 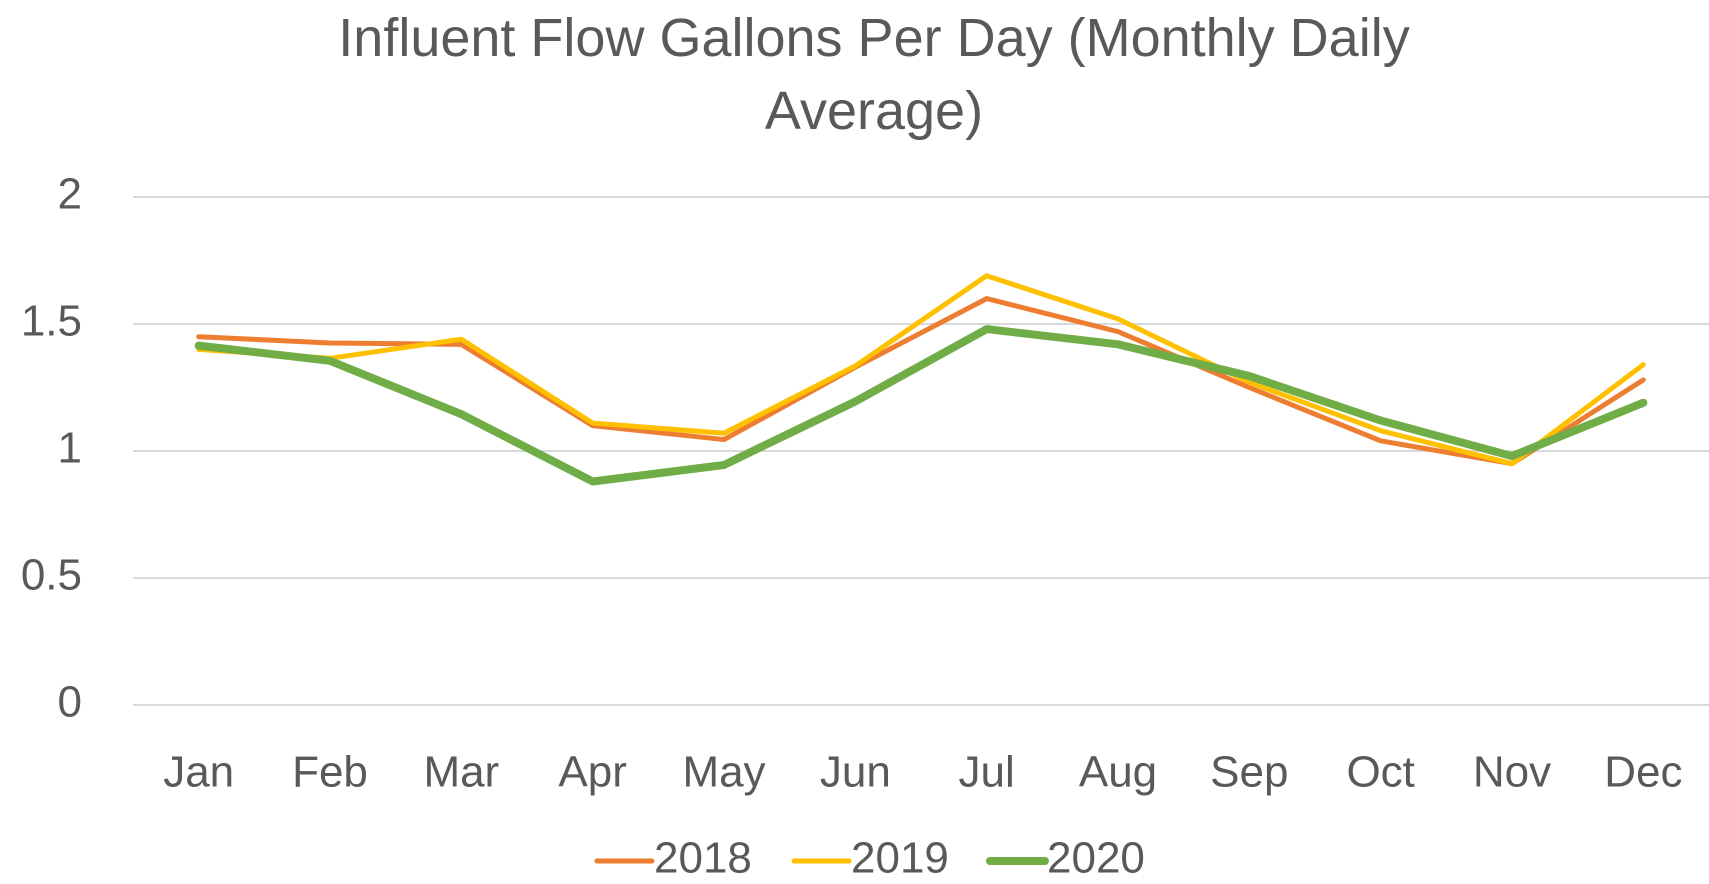 I want to click on legend-label: 2019, so click(x=900, y=858).